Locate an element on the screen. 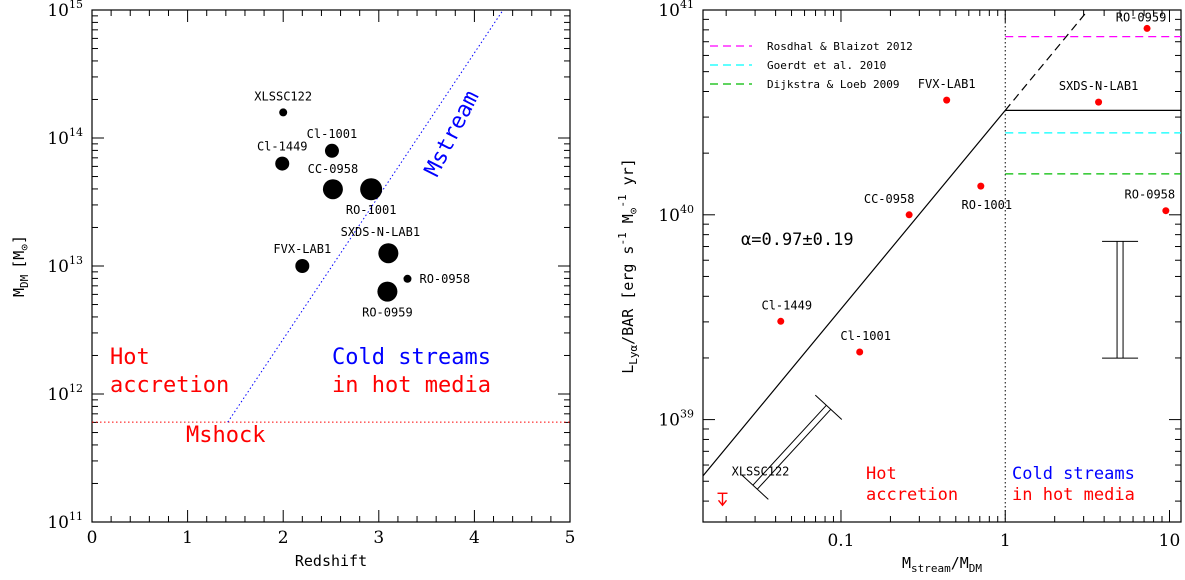 This screenshot has height=580, width=1185. right-point-label: SXDS-N-LAB1 is located at coordinates (1098, 86).